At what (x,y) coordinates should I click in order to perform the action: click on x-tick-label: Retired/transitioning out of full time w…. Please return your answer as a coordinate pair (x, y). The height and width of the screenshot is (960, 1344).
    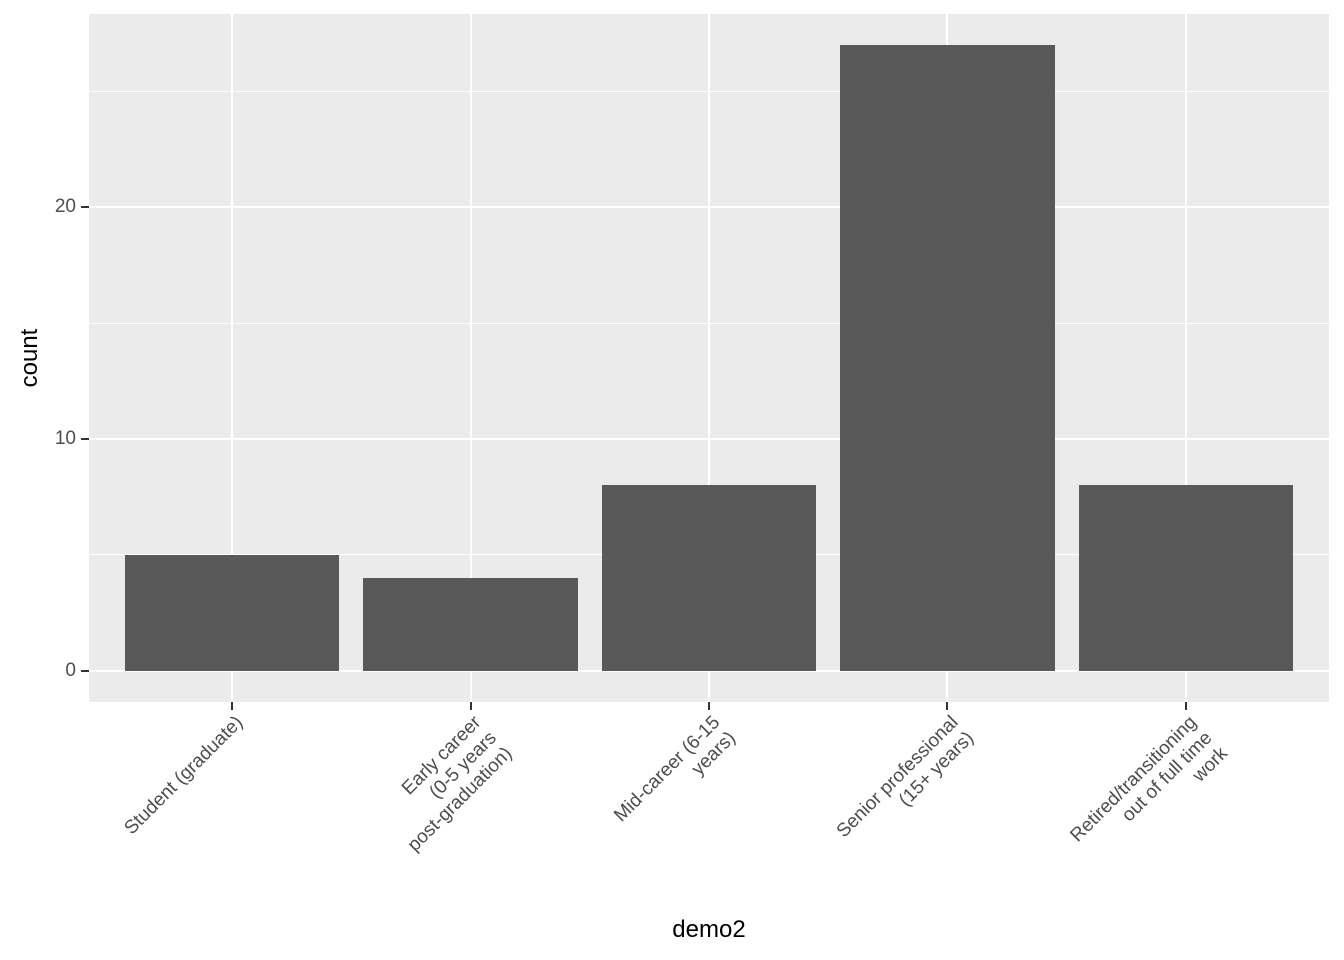
    Looking at the image, I should click on (1149, 779).